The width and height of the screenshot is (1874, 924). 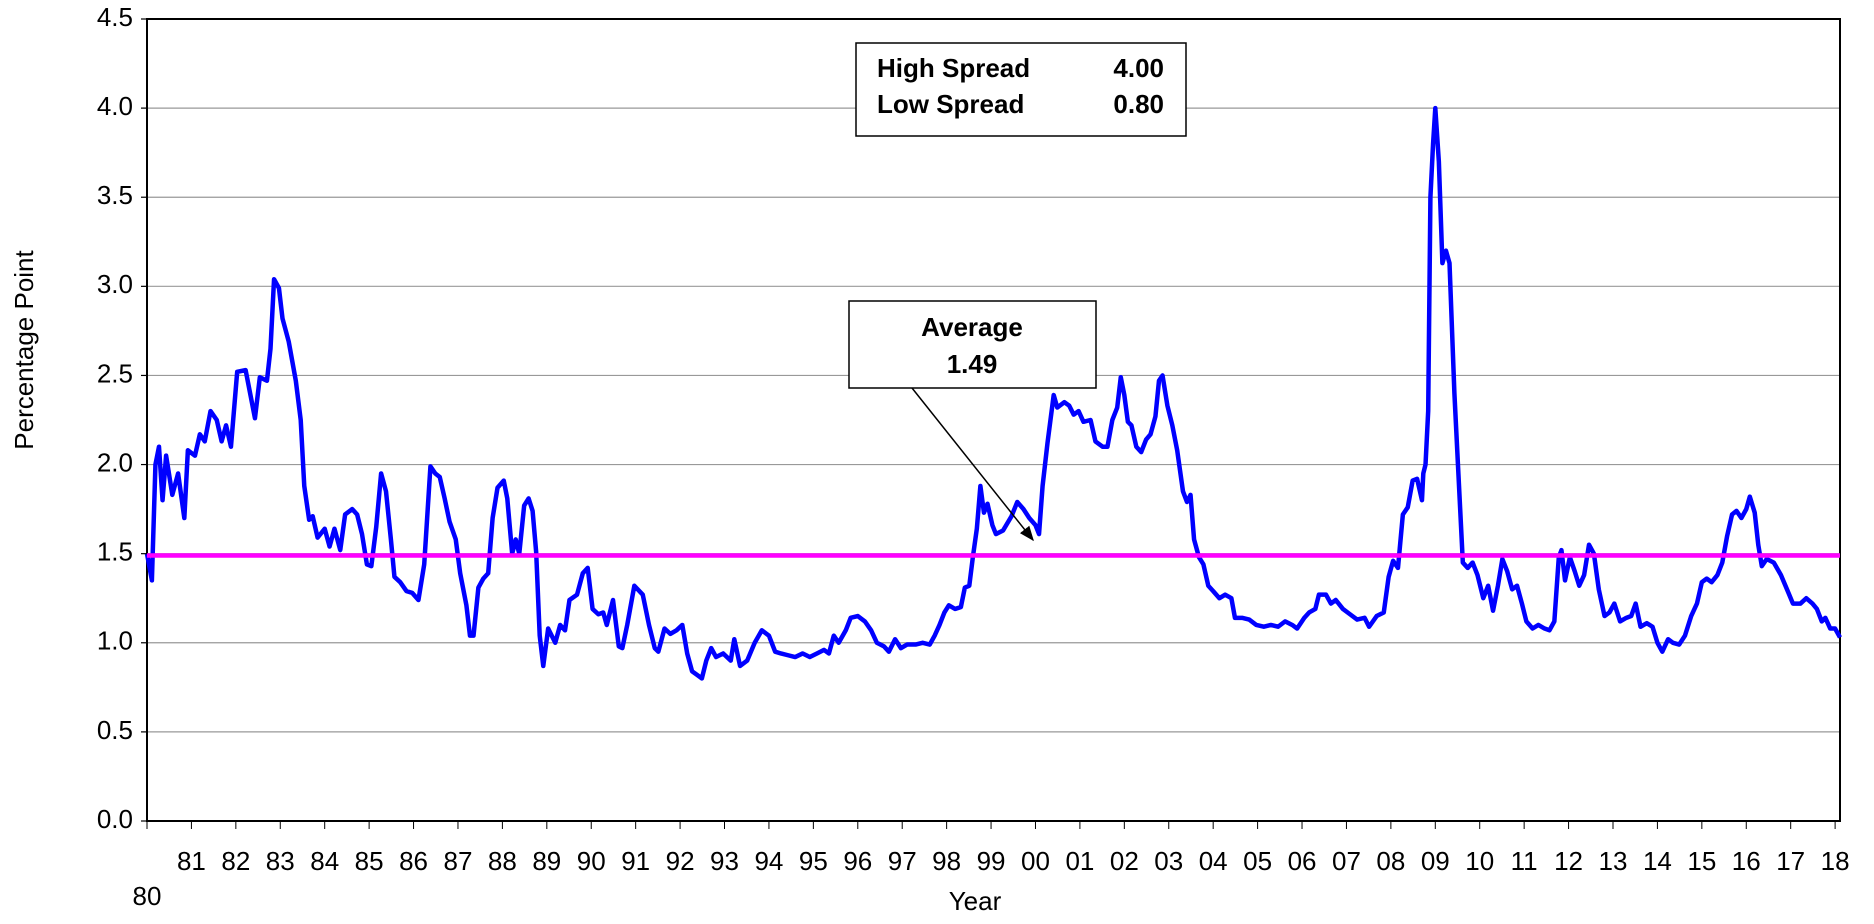 What do you see at coordinates (902, 861) in the screenshot?
I see `x-tick-label: 97` at bounding box center [902, 861].